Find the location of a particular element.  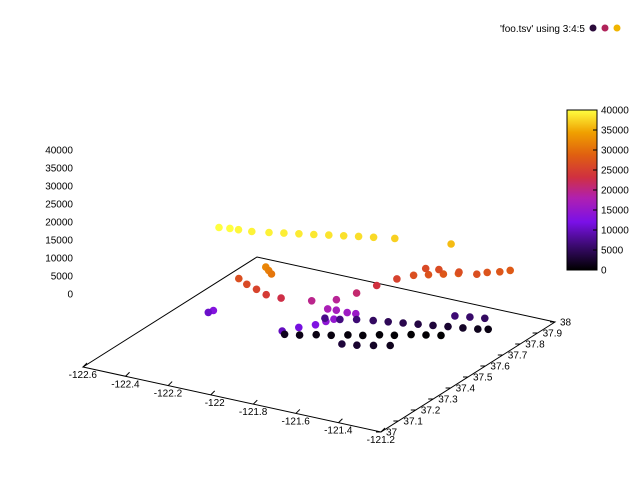

y-axis-ticks: 37 37.137.237.337.437.537.637.737.837.938 is located at coordinates (474, 378).